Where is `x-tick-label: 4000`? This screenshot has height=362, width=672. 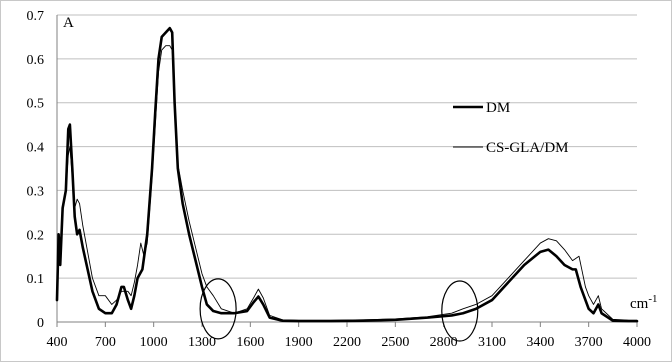 x-tick-label: 4000 is located at coordinates (637, 342).